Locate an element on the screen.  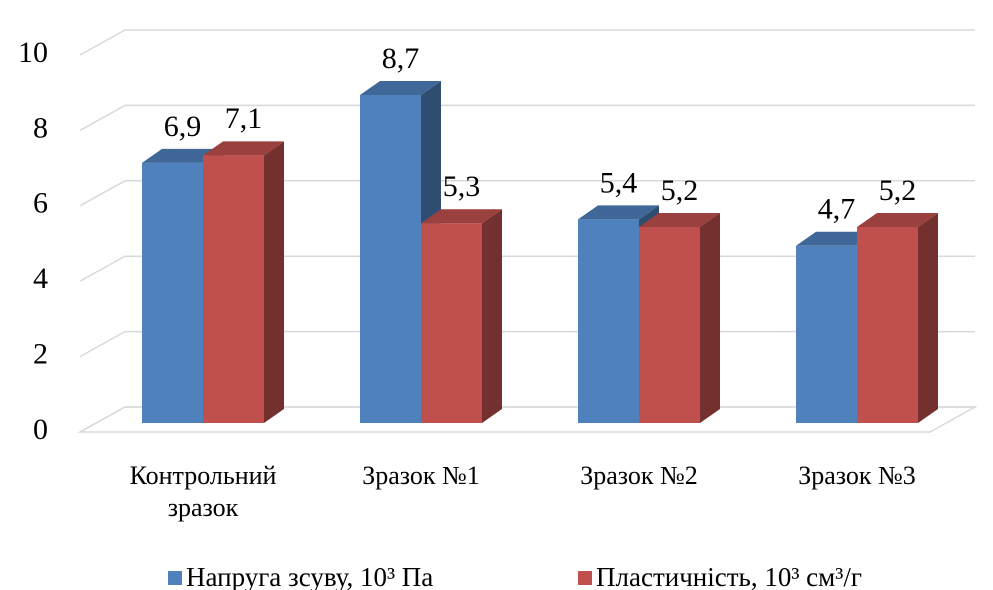
y-tick-label: 0 is located at coordinates (40, 429).